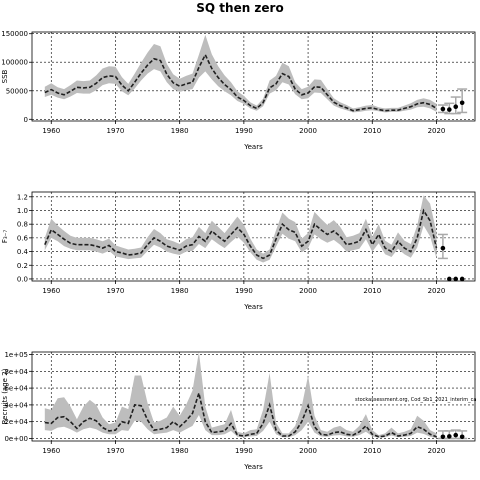 The height and width of the screenshot is (480, 480). Describe the element at coordinates (16, 372) in the screenshot. I see `y-tick-label: 8e+04` at that location.